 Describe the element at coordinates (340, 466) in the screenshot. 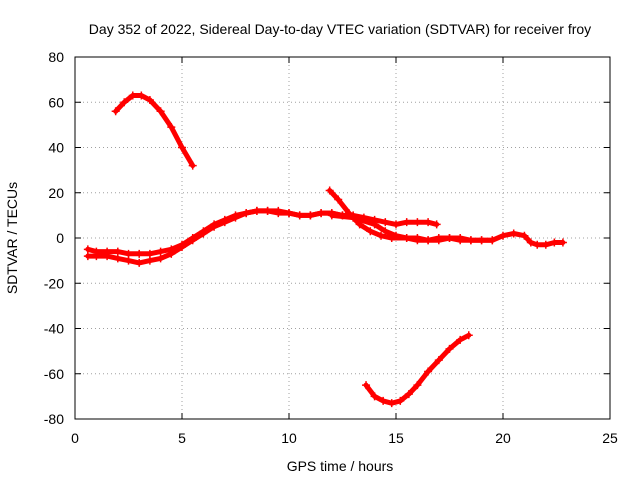

I see `x-axis-label: GPS time / hours` at that location.